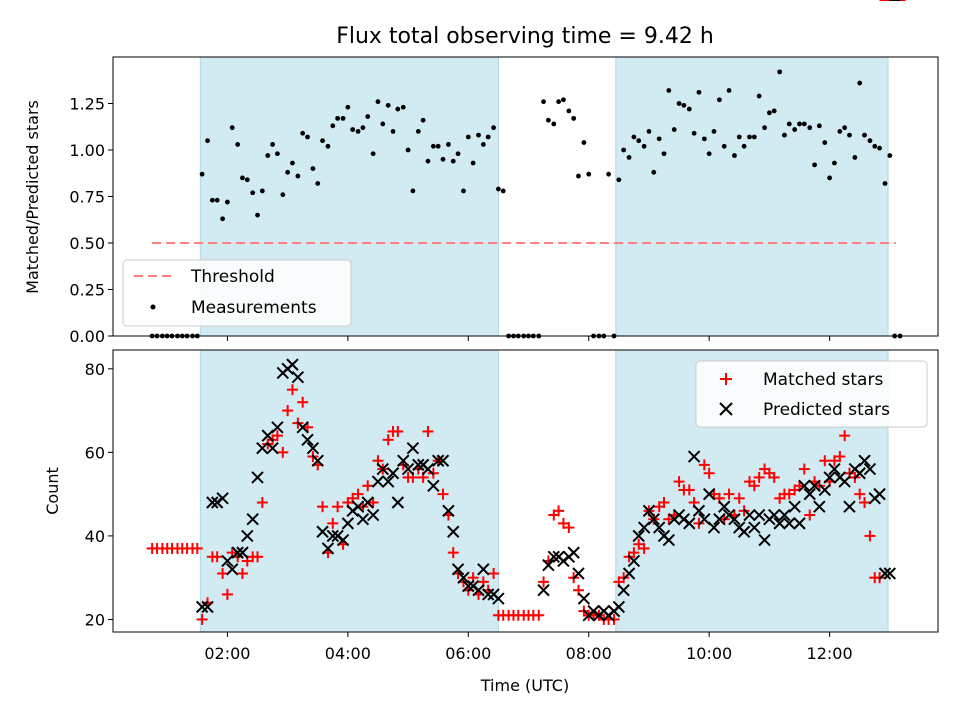 The width and height of the screenshot is (960, 720). I want to click on y-tick-label: 80, so click(95, 369).